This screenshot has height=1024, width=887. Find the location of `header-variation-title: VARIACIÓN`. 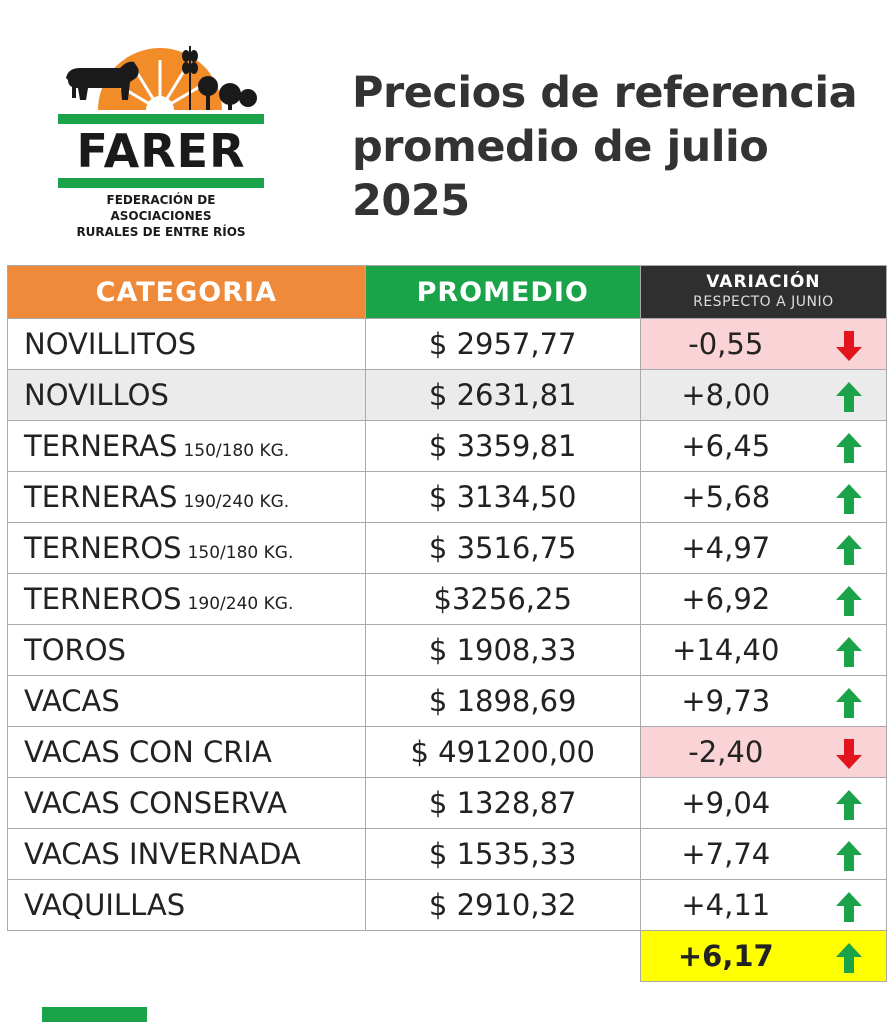

header-variation-title: VARIACIÓN is located at coordinates (763, 282).